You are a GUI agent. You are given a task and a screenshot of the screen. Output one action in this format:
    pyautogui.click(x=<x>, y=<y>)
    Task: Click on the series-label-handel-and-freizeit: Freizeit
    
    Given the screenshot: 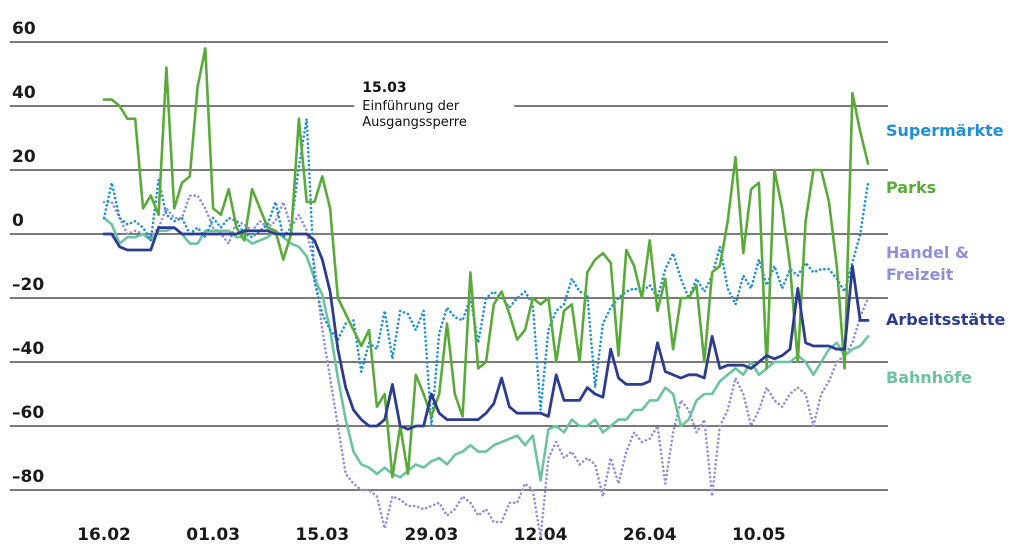 What is the action you would take?
    pyautogui.click(x=920, y=274)
    